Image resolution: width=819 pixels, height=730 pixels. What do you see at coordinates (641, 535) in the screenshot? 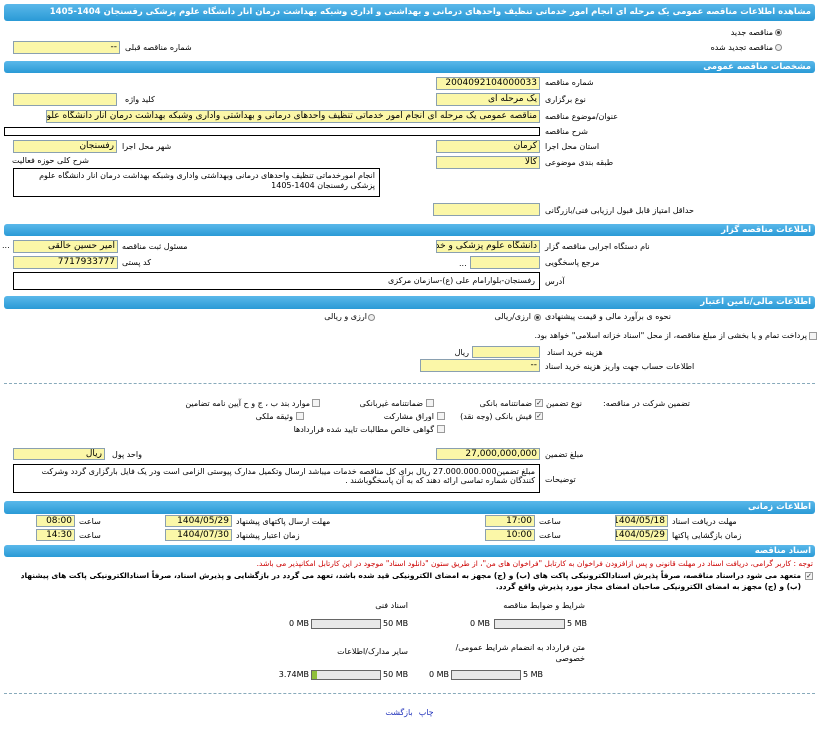
I see `opening-field: 1404/05/29` at bounding box center [641, 535].